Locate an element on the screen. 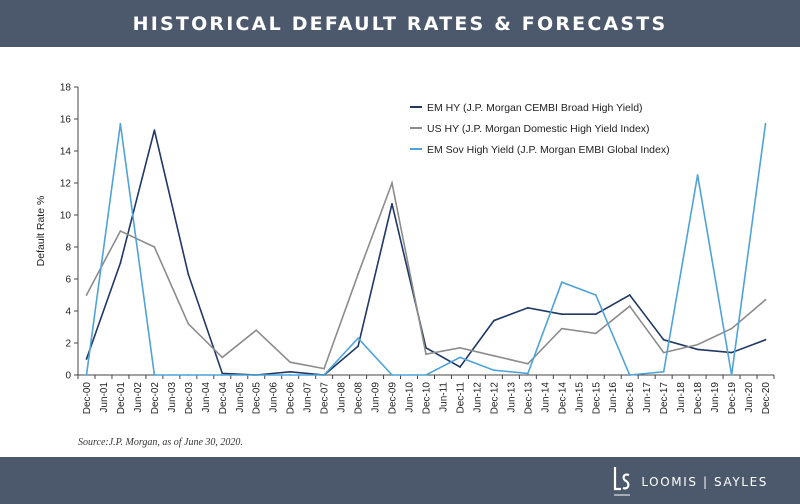  x-tick-label: Jun-17 is located at coordinates (647, 397).